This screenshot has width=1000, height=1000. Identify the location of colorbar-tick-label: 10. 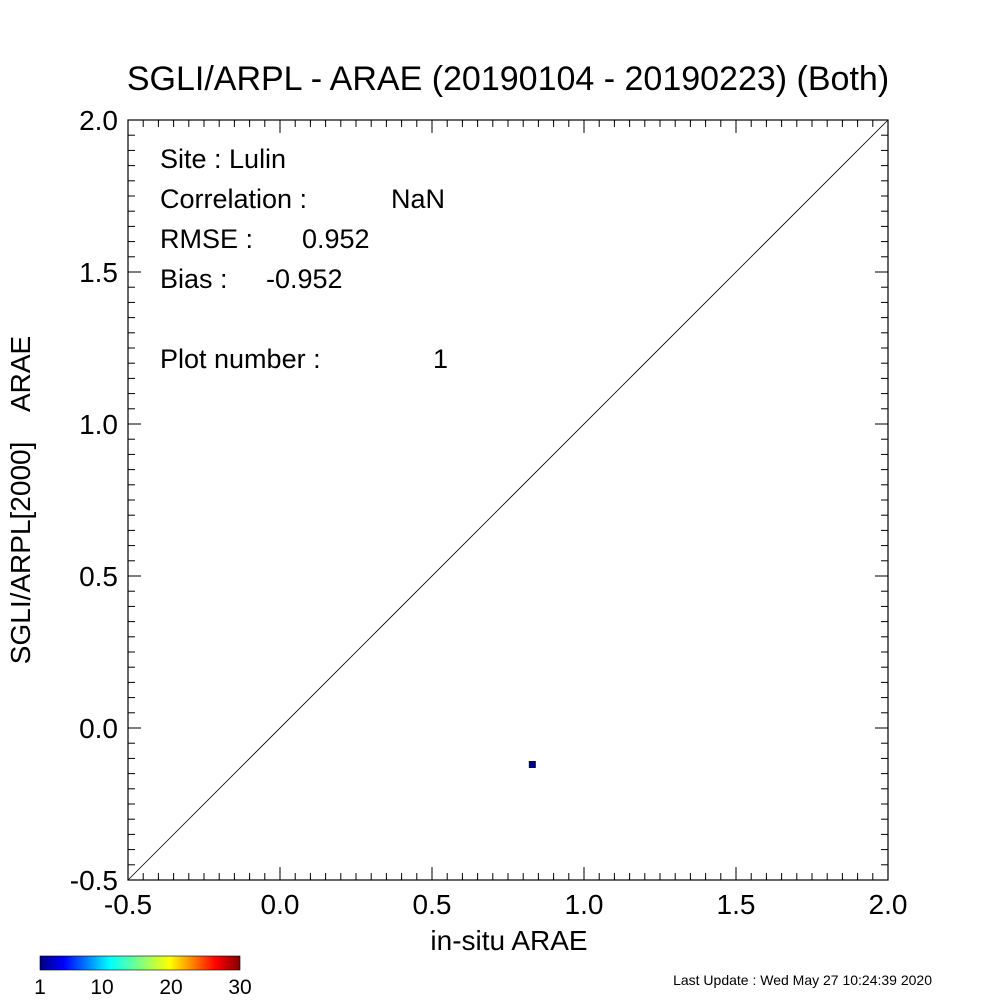
(101, 987).